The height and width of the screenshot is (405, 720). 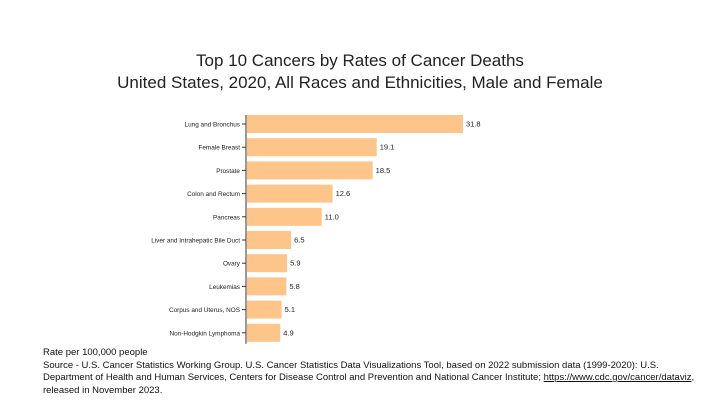 I want to click on y-tick-label: Lung and Bronchus, so click(x=212, y=125).